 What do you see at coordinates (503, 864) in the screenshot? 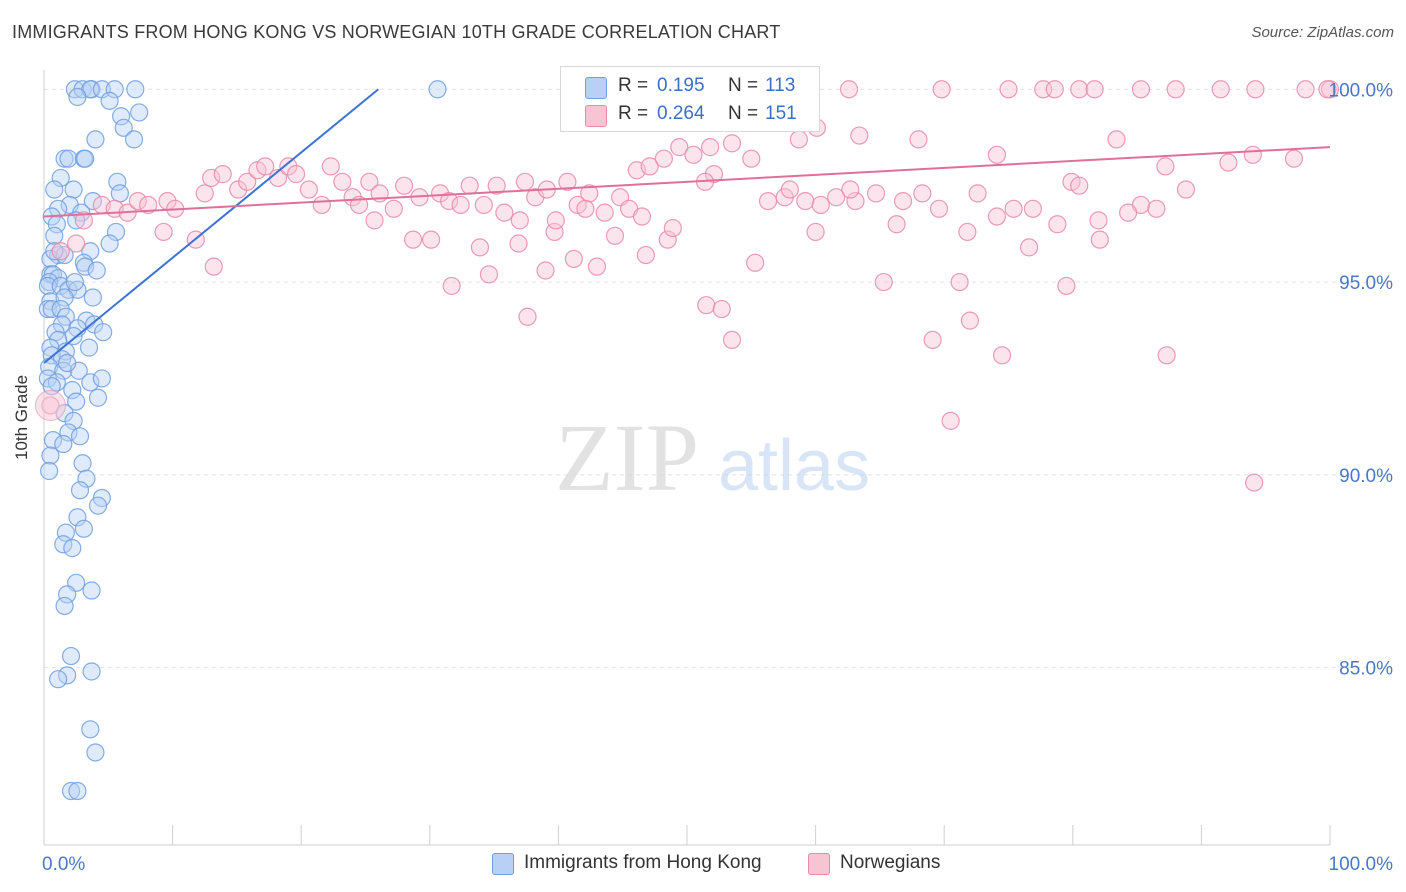
I see `bottom-legend-swatch-hong-kong` at bounding box center [503, 864].